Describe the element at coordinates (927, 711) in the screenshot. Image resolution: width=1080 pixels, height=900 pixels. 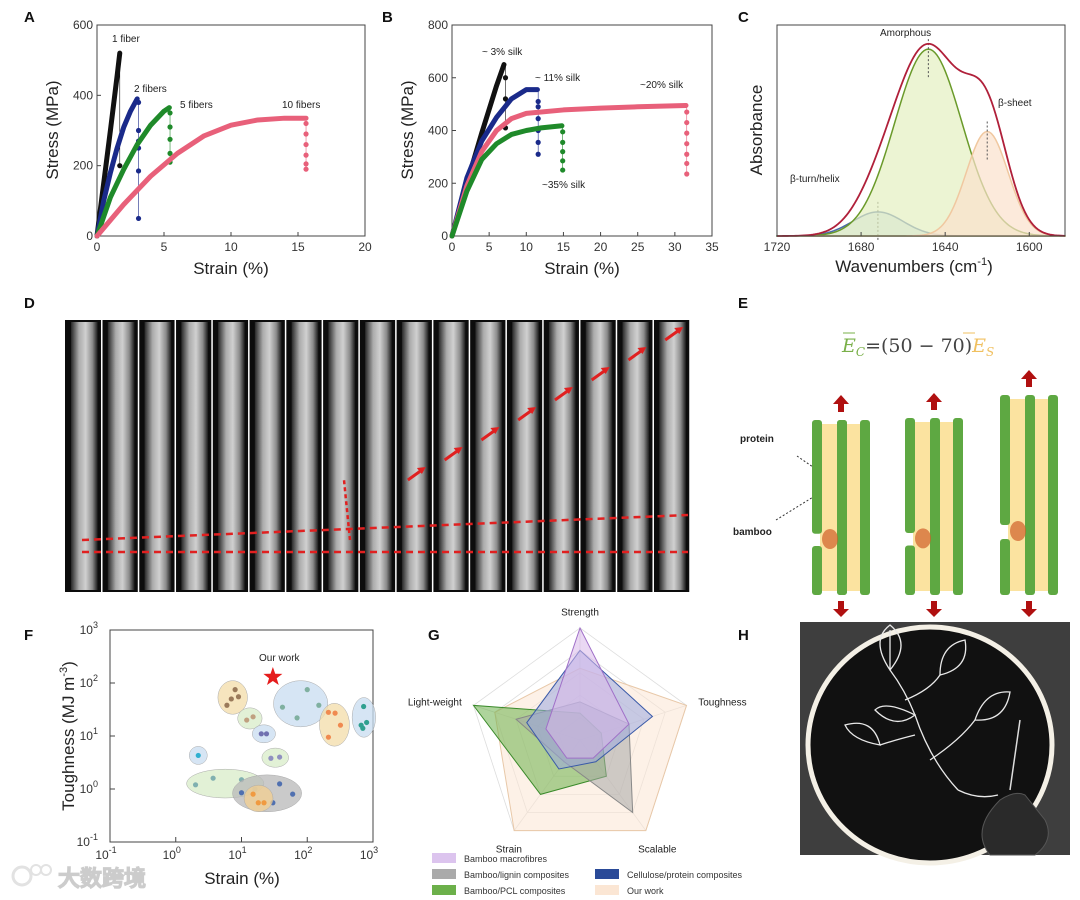
I see `leaf-embroidery` at that location.